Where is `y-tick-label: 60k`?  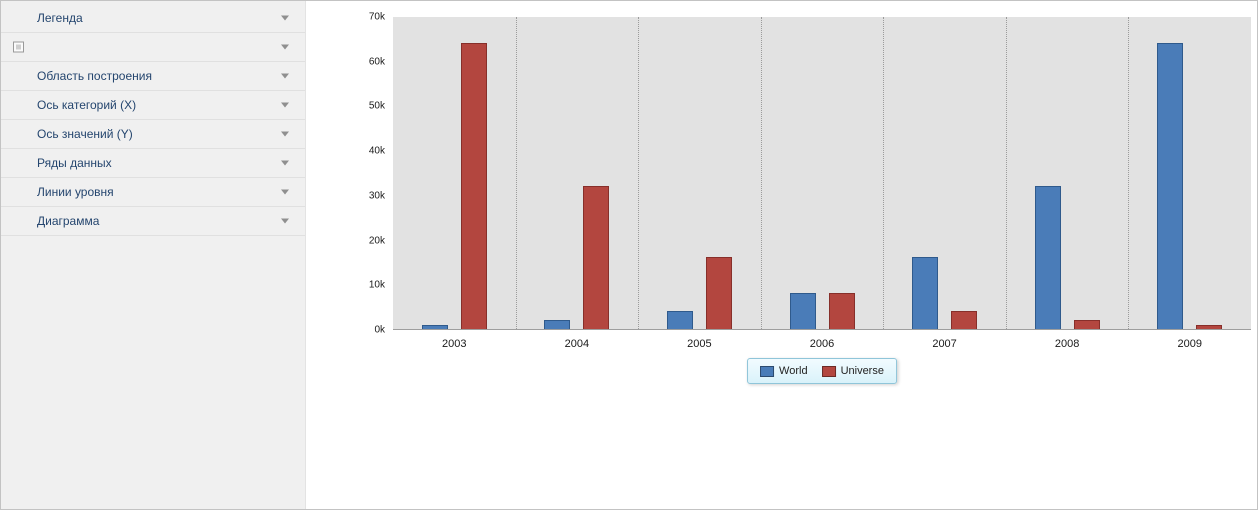 y-tick-label: 60k is located at coordinates (376, 62).